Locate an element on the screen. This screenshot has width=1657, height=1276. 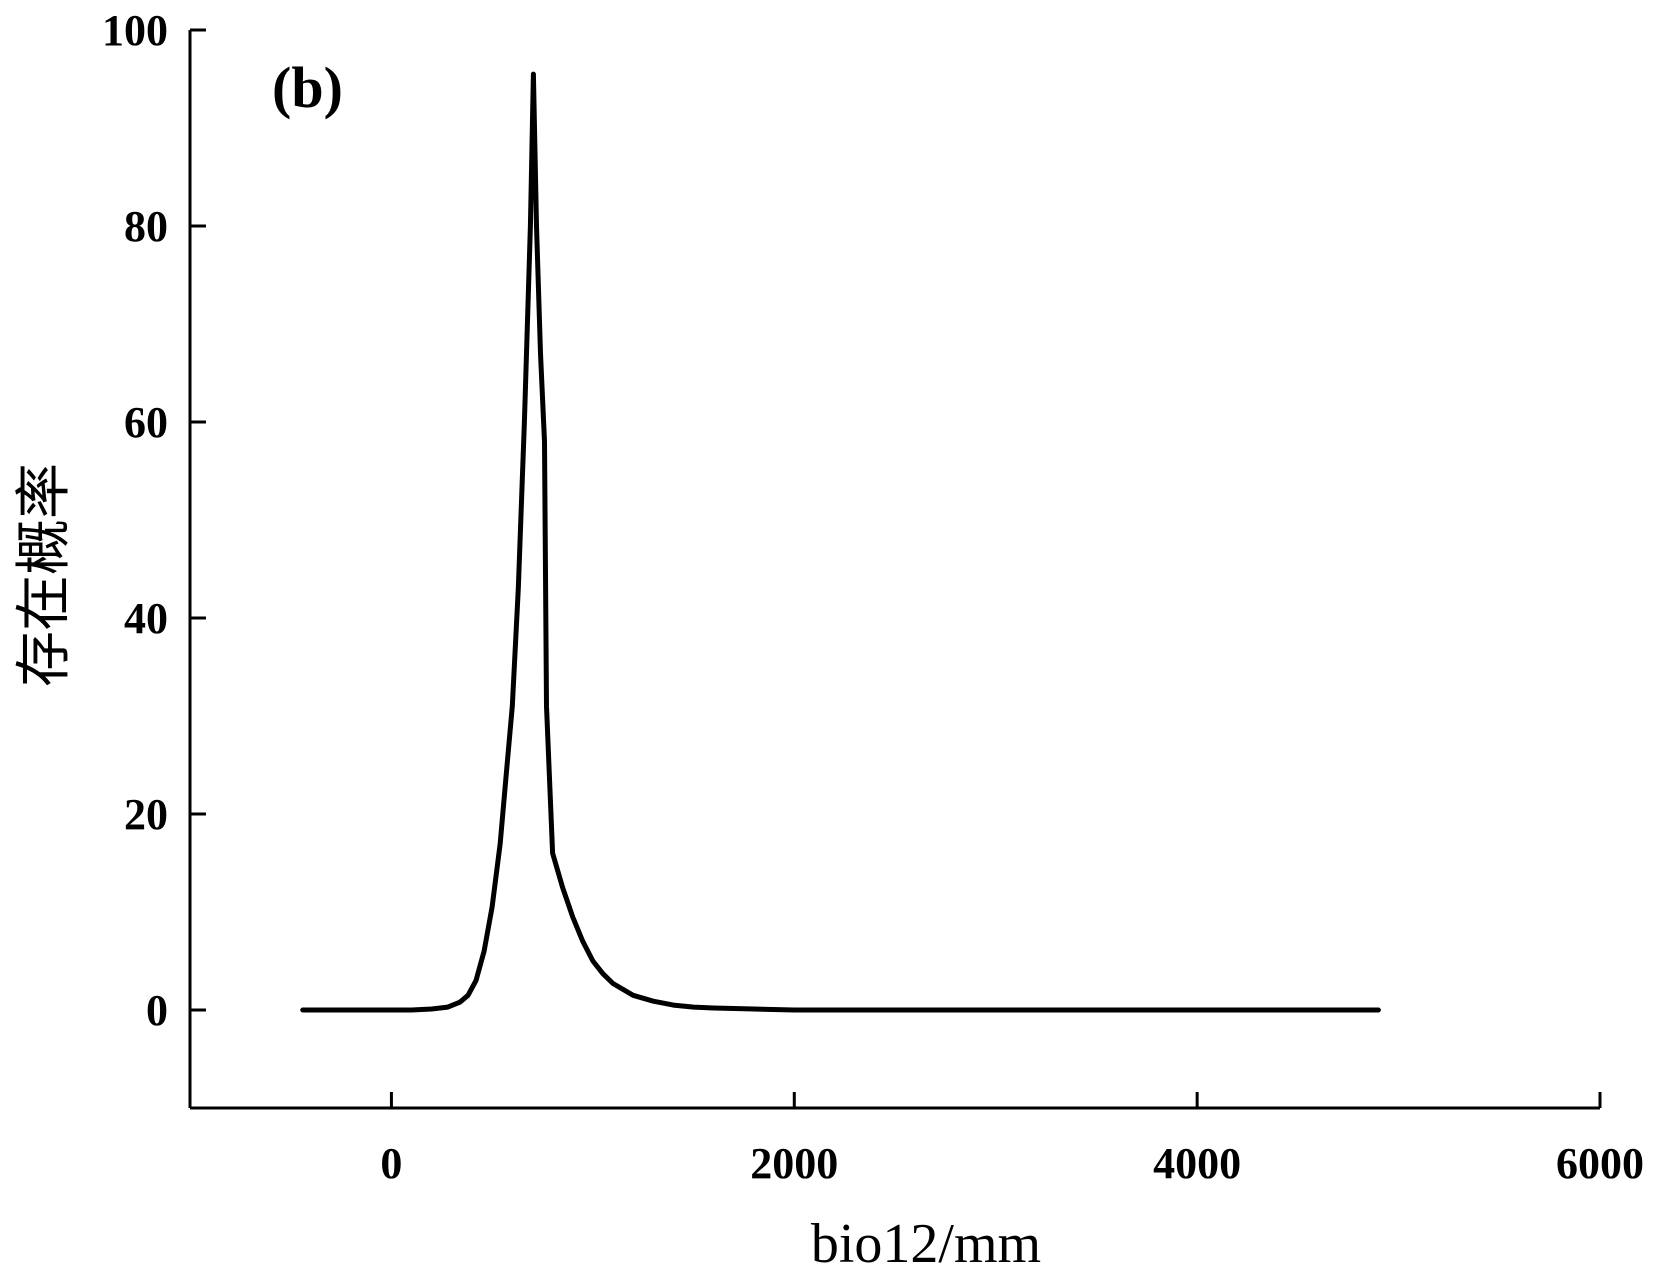
x-tick-label: 0 is located at coordinates (391, 1163).